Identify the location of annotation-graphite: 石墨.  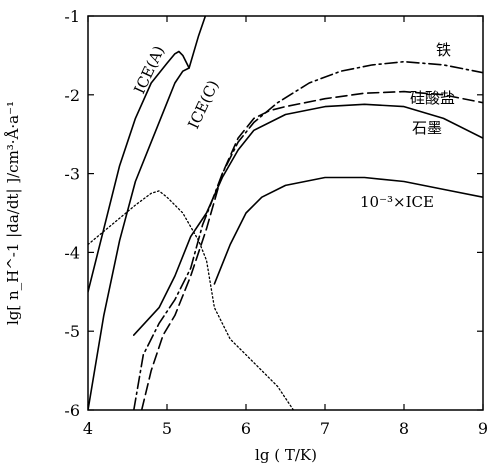
(427, 128).